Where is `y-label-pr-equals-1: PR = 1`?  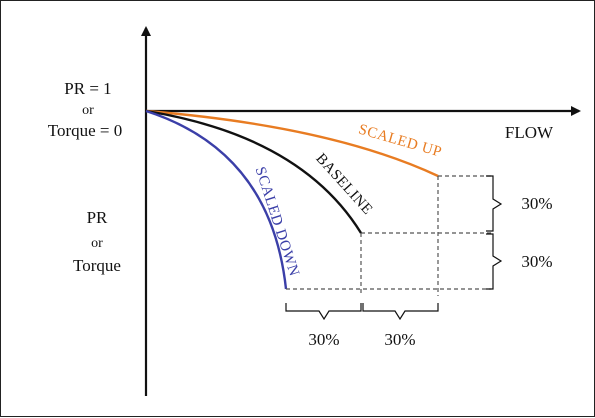
y-label-pr-equals-1: PR = 1 is located at coordinates (87, 88).